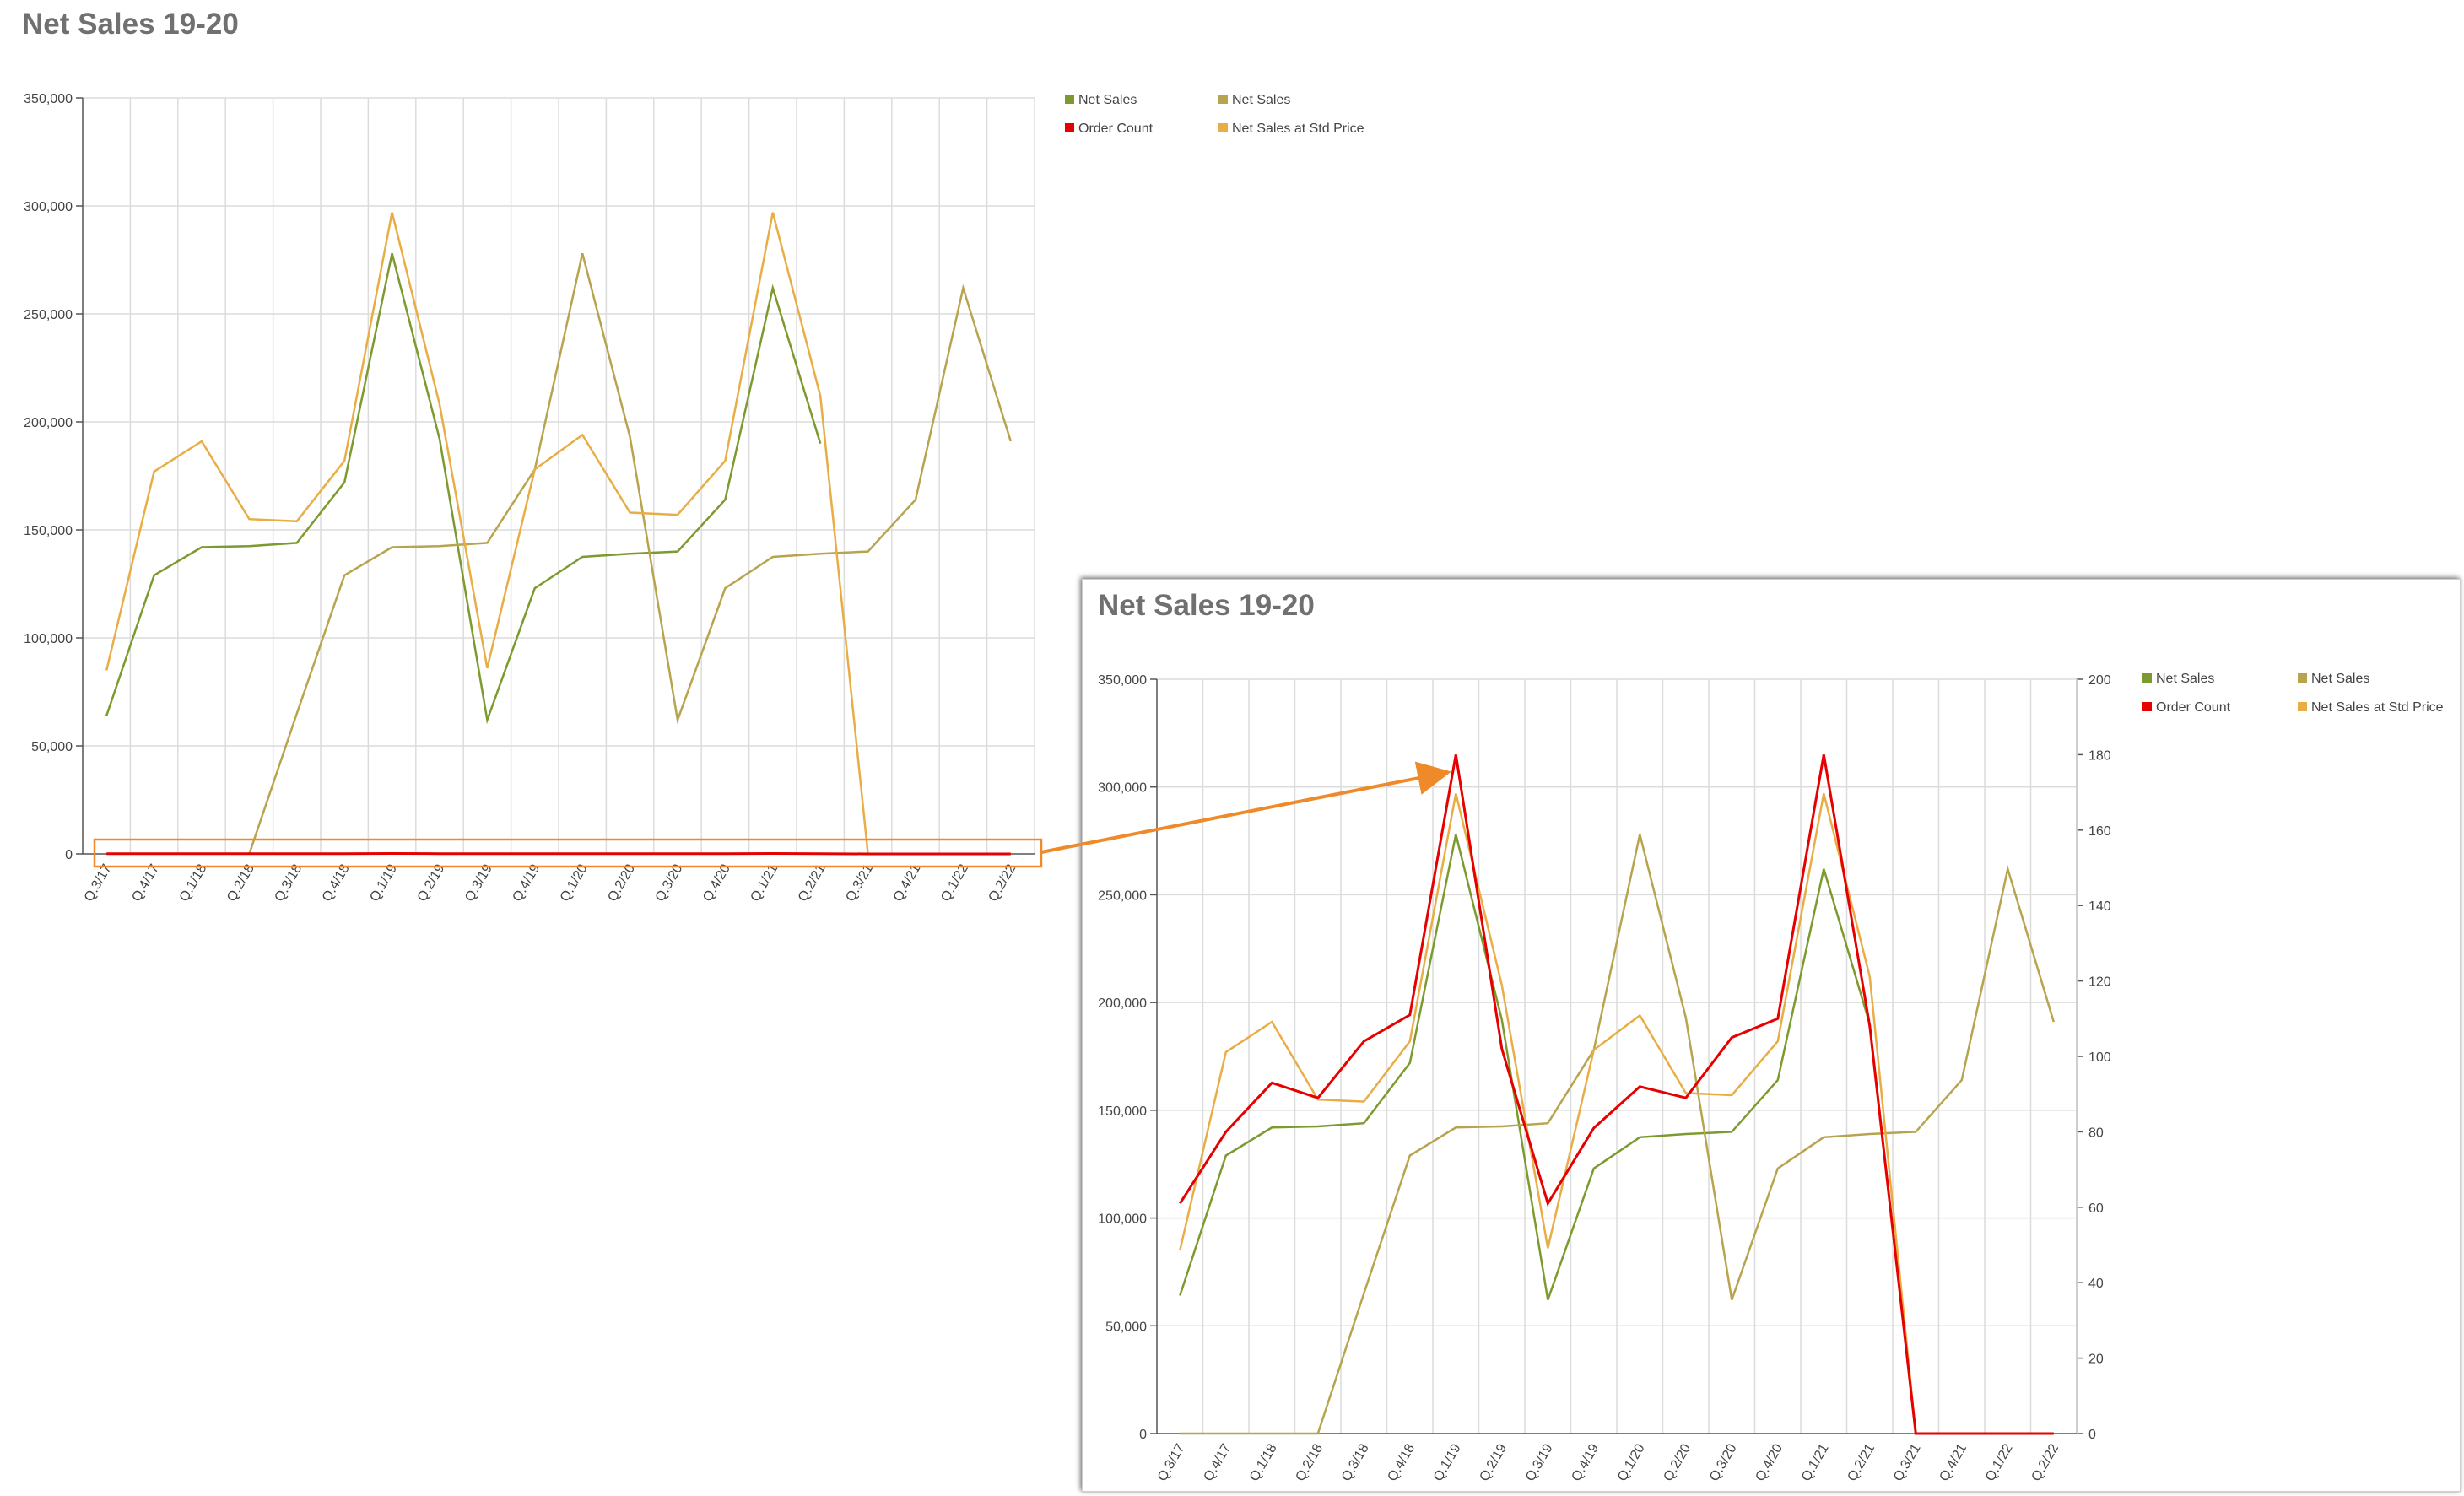 Image resolution: width=2464 pixels, height=1496 pixels. I want to click on zoom-legend-label: Net Sales at Std Price, so click(2377, 707).